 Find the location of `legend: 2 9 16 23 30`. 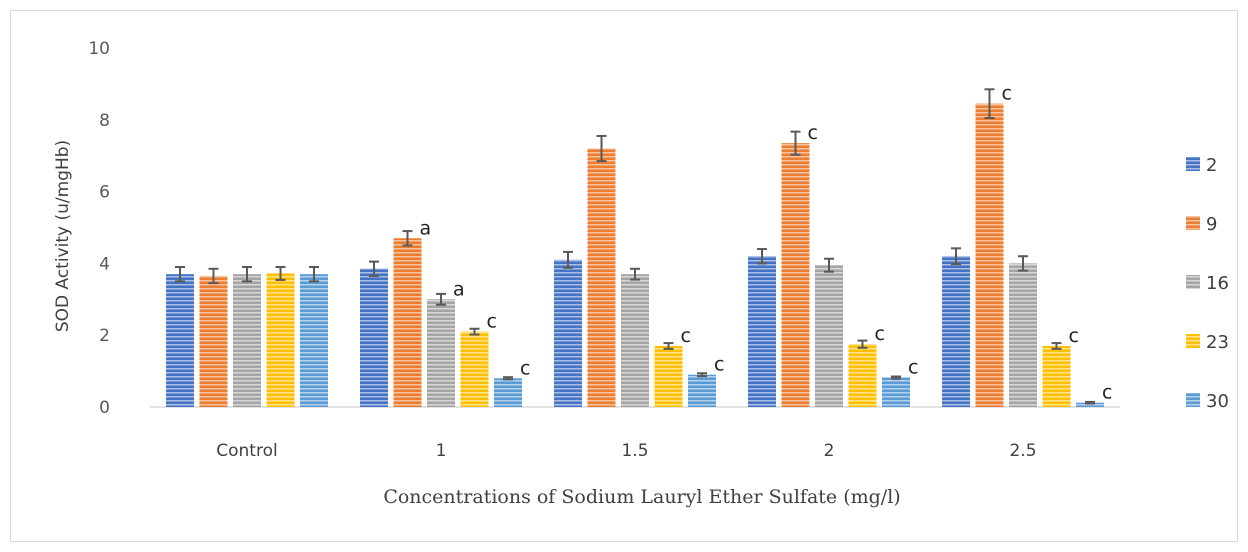

legend: 2 9 16 23 30 is located at coordinates (1207, 283).